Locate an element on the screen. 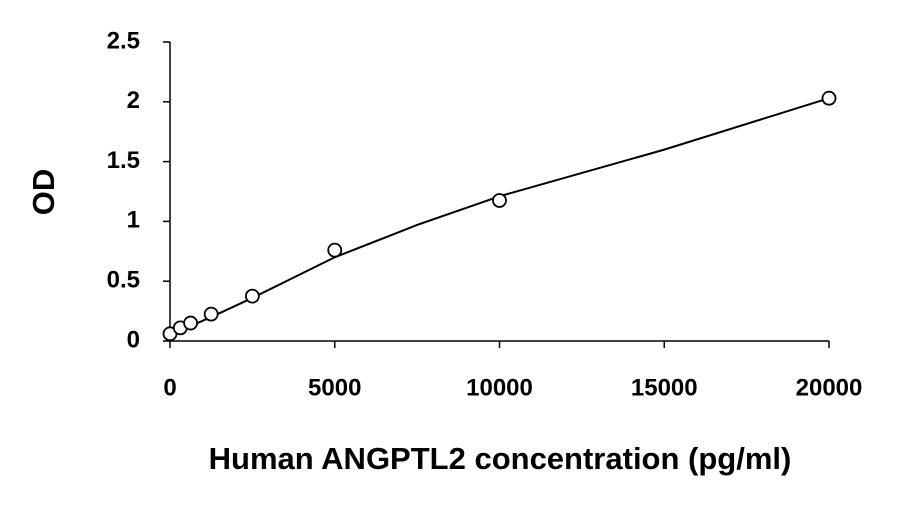 This screenshot has width=915, height=510. x-tick-label: 0 is located at coordinates (169, 387).